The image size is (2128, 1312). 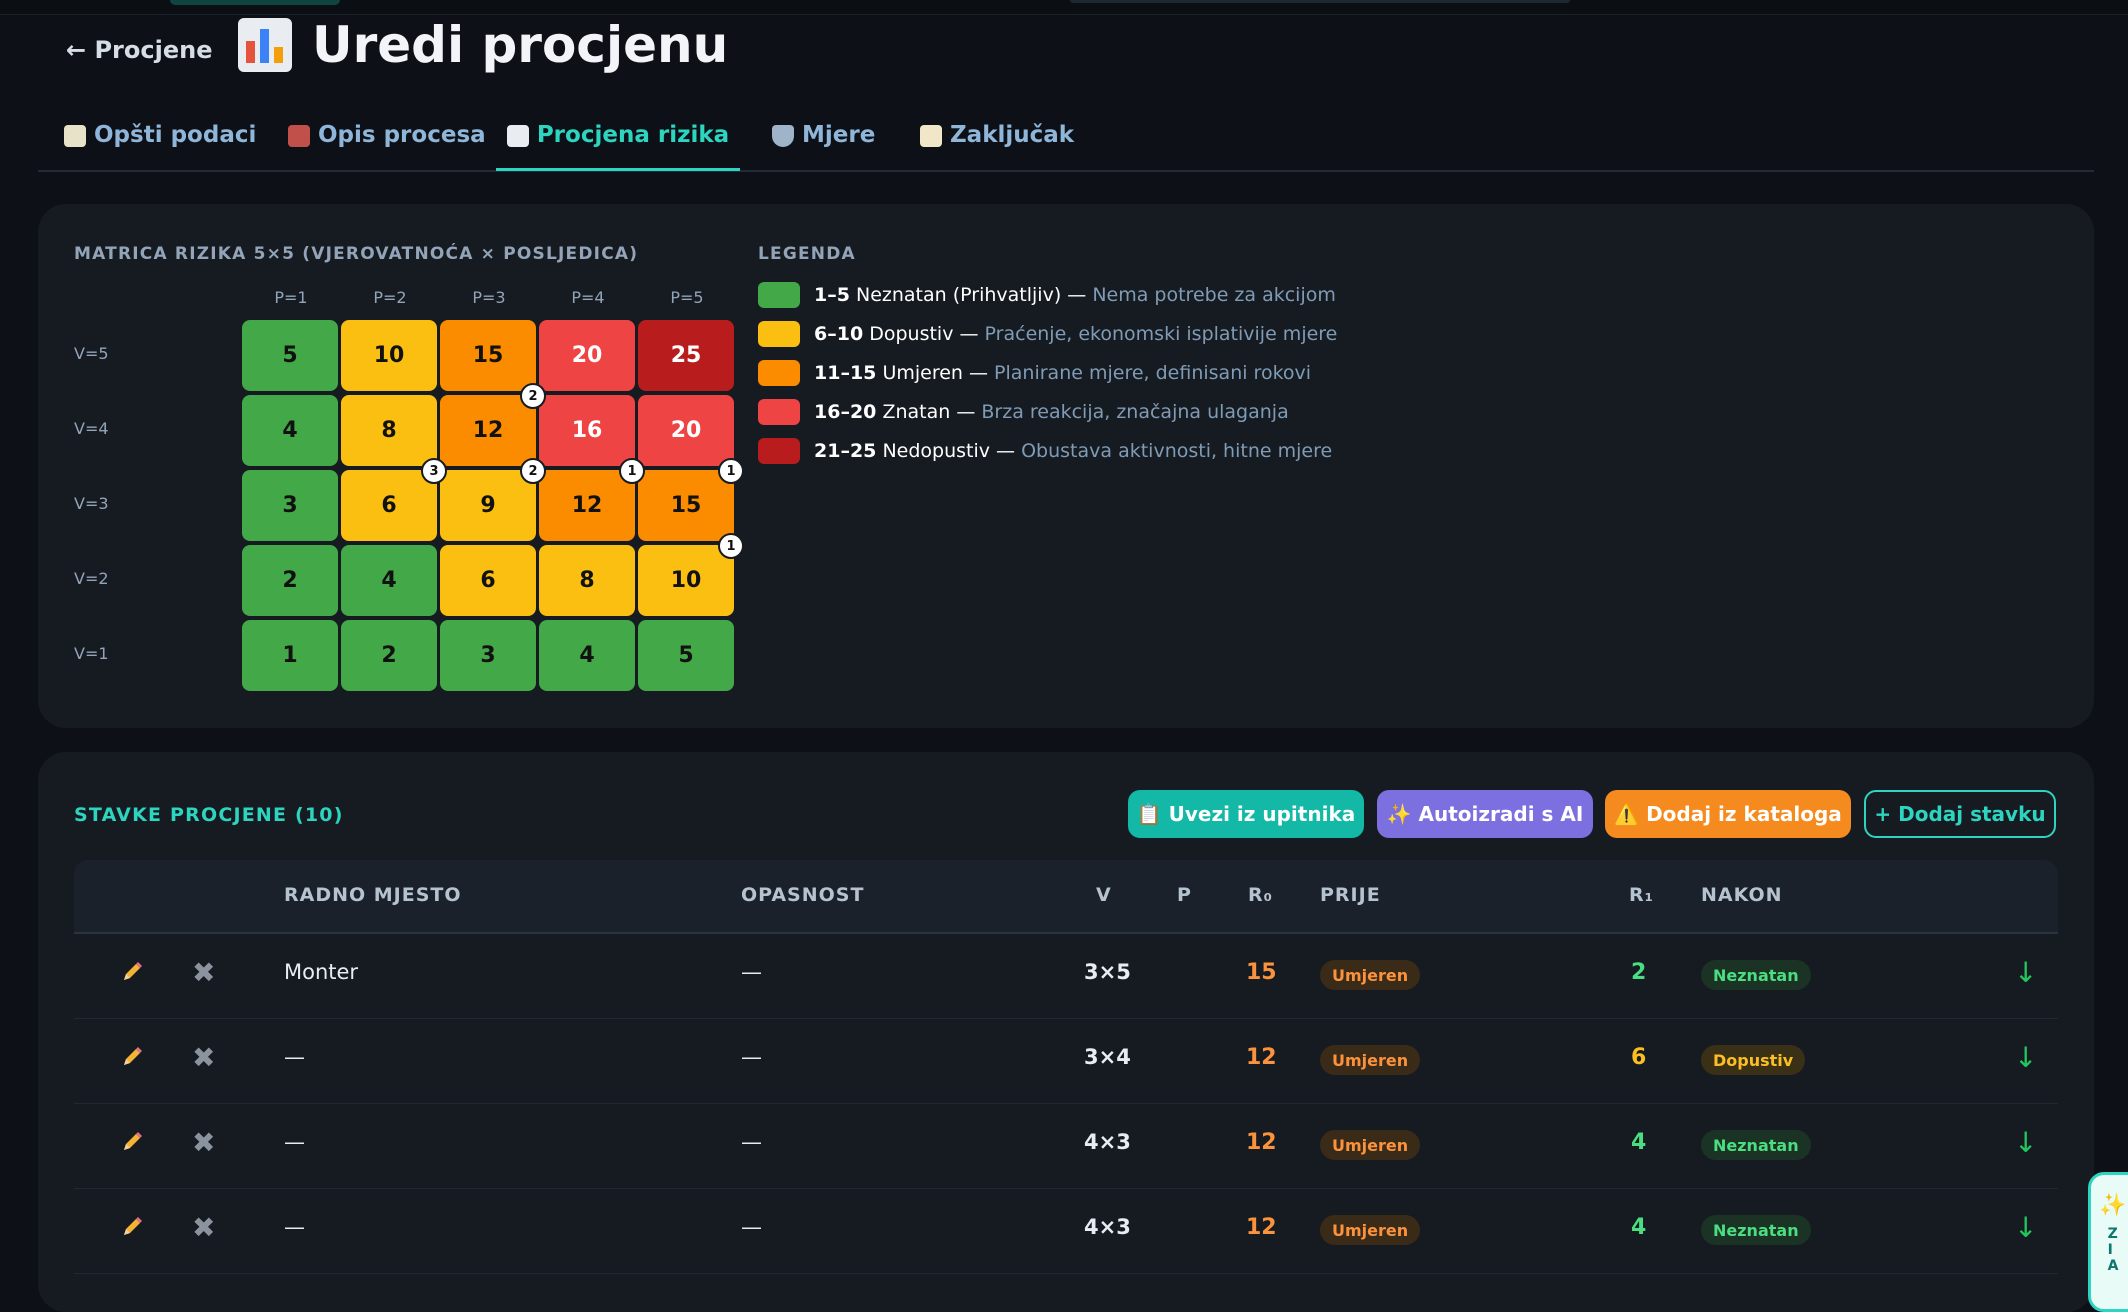 What do you see at coordinates (390, 297) in the screenshot?
I see `matrix-col-header: P=2` at bounding box center [390, 297].